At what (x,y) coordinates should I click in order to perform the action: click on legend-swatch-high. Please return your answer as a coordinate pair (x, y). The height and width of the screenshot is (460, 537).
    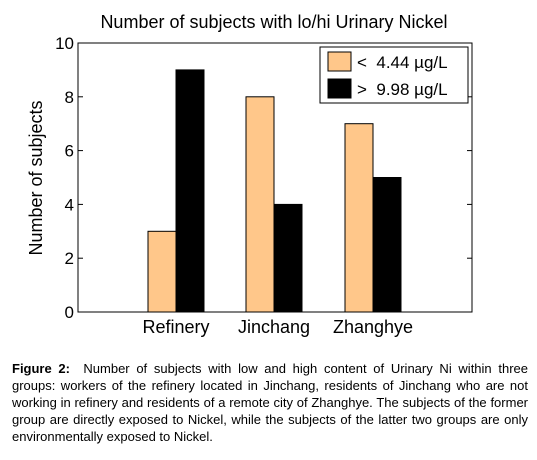
    Looking at the image, I should click on (339, 88).